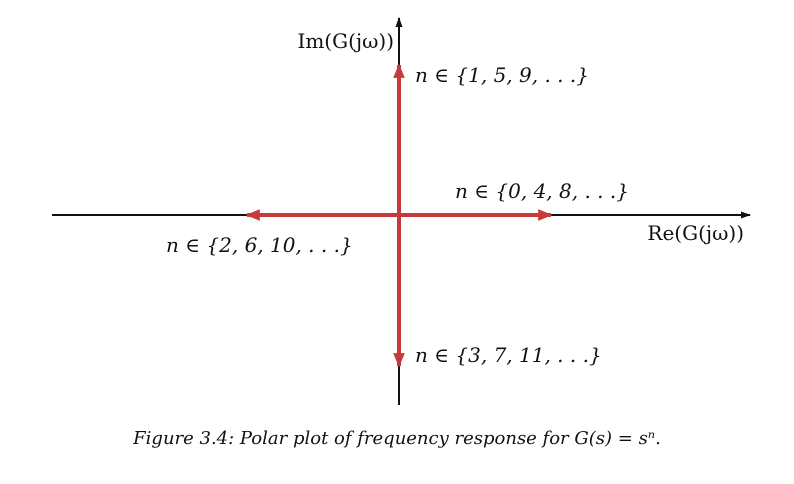 The image size is (794, 484). I want to click on branch-label-down: n ∈ {3, 7, 11, . . .}, so click(508, 355).